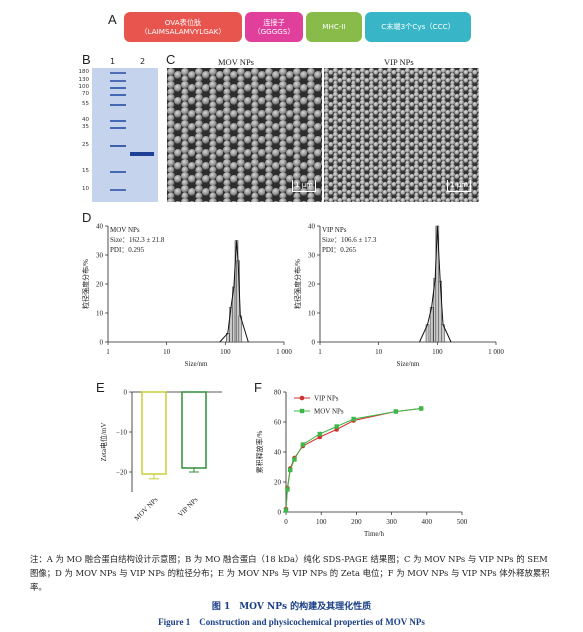 The height and width of the screenshot is (632, 583). What do you see at coordinates (334, 230) in the screenshot?
I see `size-annotation: VIP NPs` at bounding box center [334, 230].